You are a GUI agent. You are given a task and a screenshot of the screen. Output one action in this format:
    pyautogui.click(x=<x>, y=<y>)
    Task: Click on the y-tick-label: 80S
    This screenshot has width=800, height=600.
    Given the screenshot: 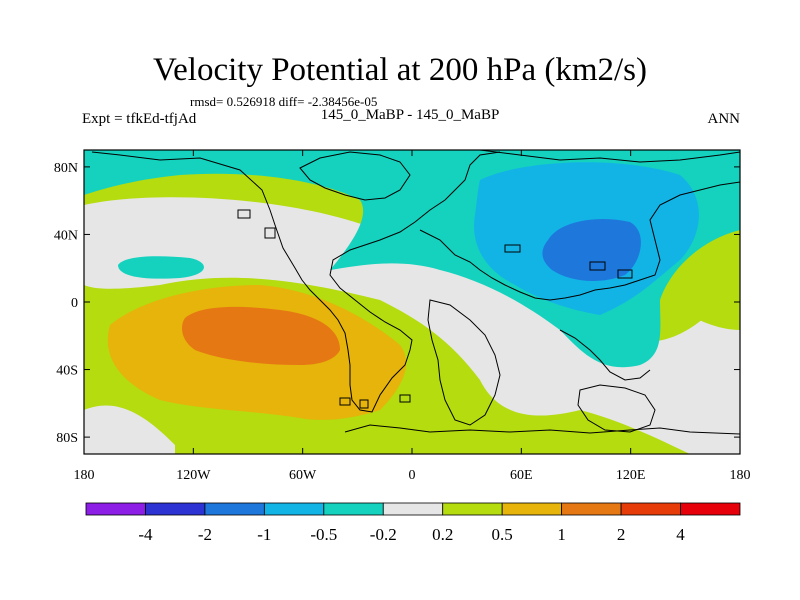 What is the action you would take?
    pyautogui.click(x=67, y=438)
    